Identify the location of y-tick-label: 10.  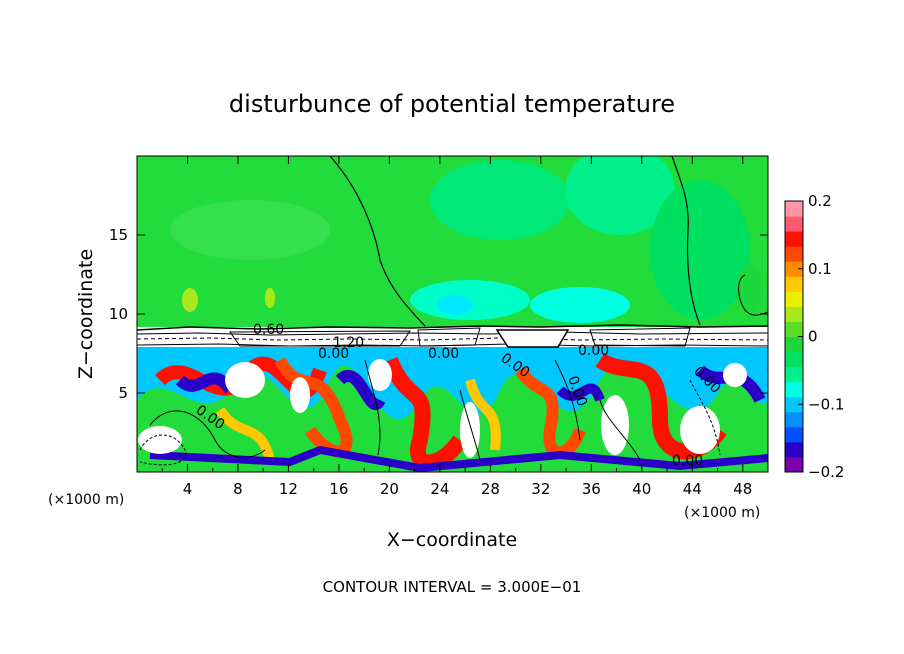
(118, 314).